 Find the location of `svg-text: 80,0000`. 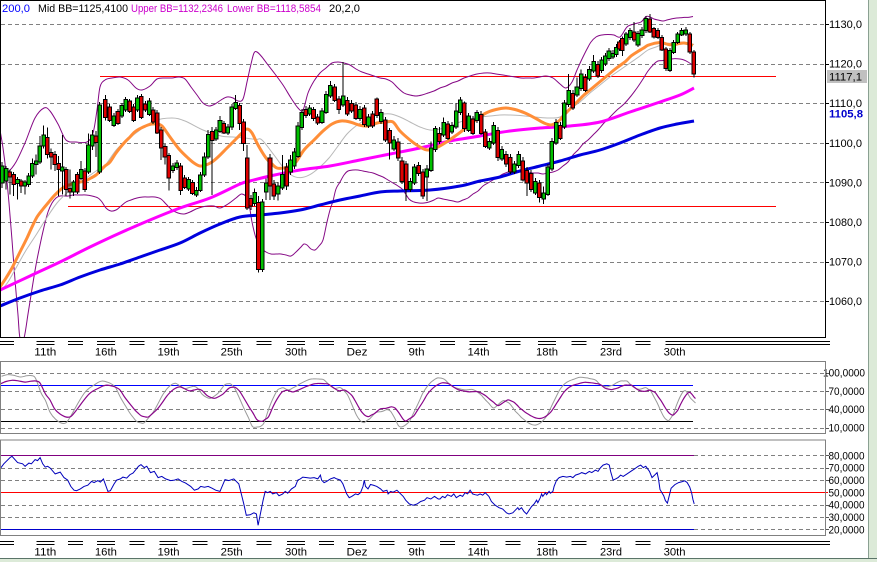

svg-text: 80,0000 is located at coordinates (847, 456).